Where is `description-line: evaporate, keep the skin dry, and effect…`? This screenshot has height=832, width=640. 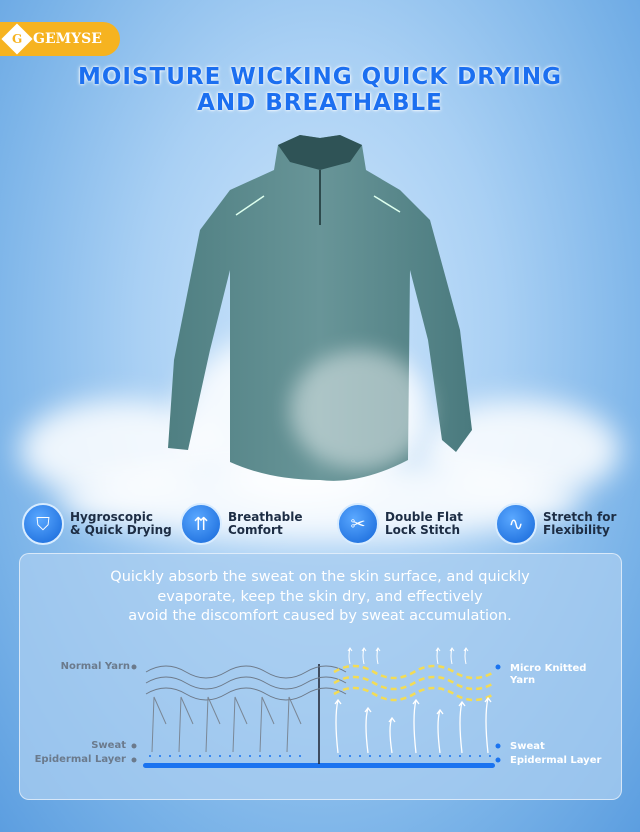
description-line: evaporate, keep the skin dry, and effect… is located at coordinates (320, 596).